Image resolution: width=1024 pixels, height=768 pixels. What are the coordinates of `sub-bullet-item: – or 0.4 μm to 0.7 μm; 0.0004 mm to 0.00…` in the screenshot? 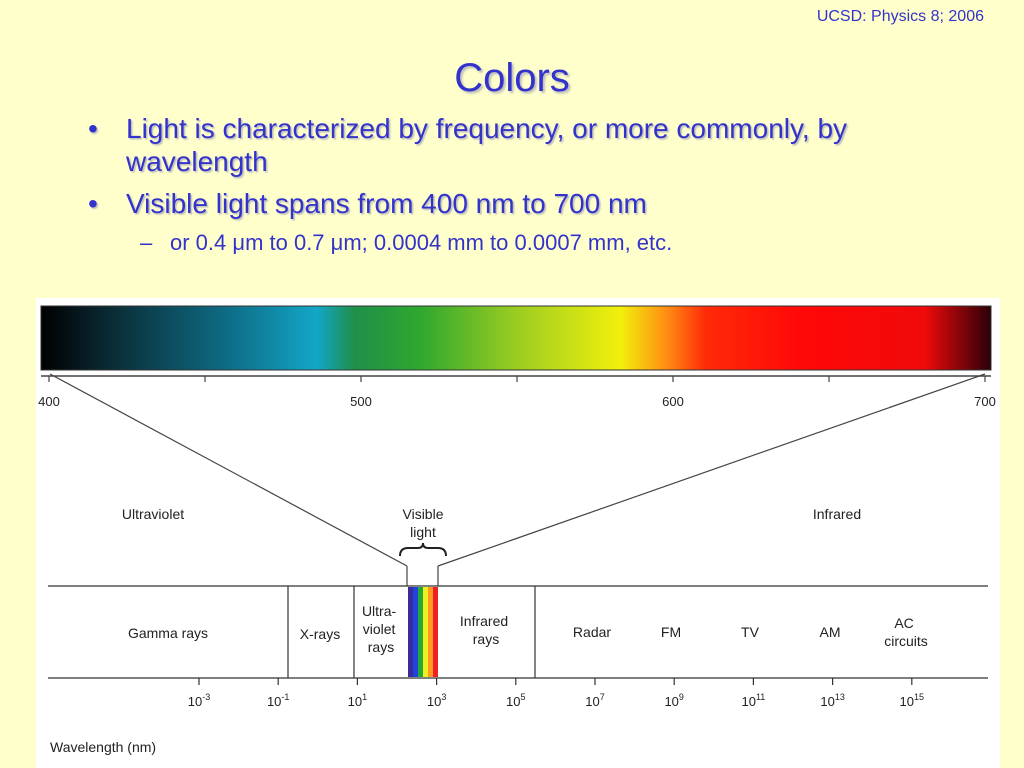 It's located at (538, 243).